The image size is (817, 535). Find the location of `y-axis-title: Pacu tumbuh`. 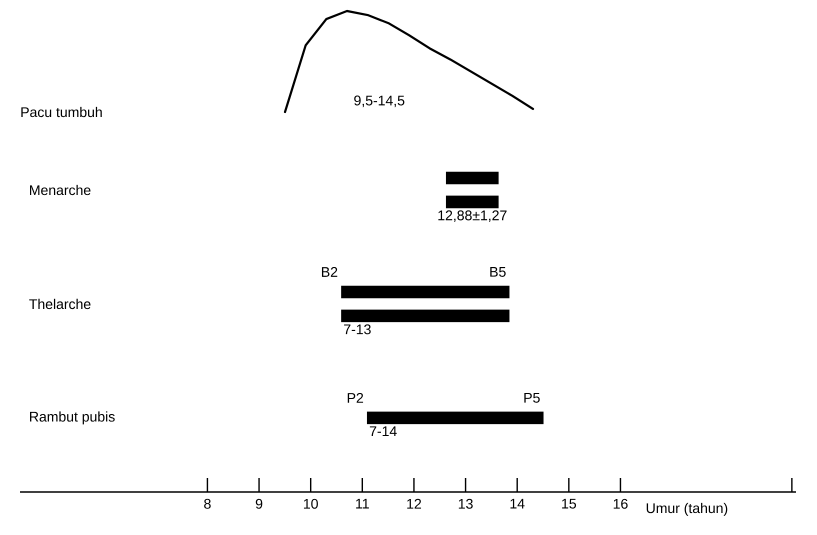

y-axis-title: Pacu tumbuh is located at coordinates (61, 112).